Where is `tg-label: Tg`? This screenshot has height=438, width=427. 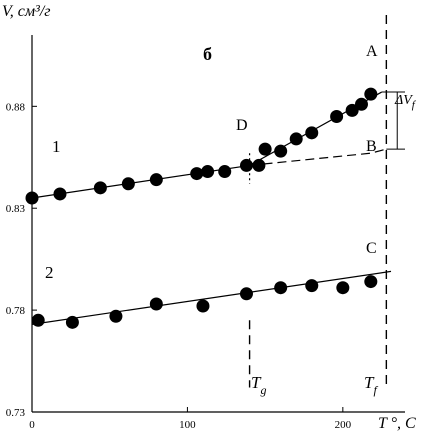
tg-label: Tg is located at coordinates (258, 385).